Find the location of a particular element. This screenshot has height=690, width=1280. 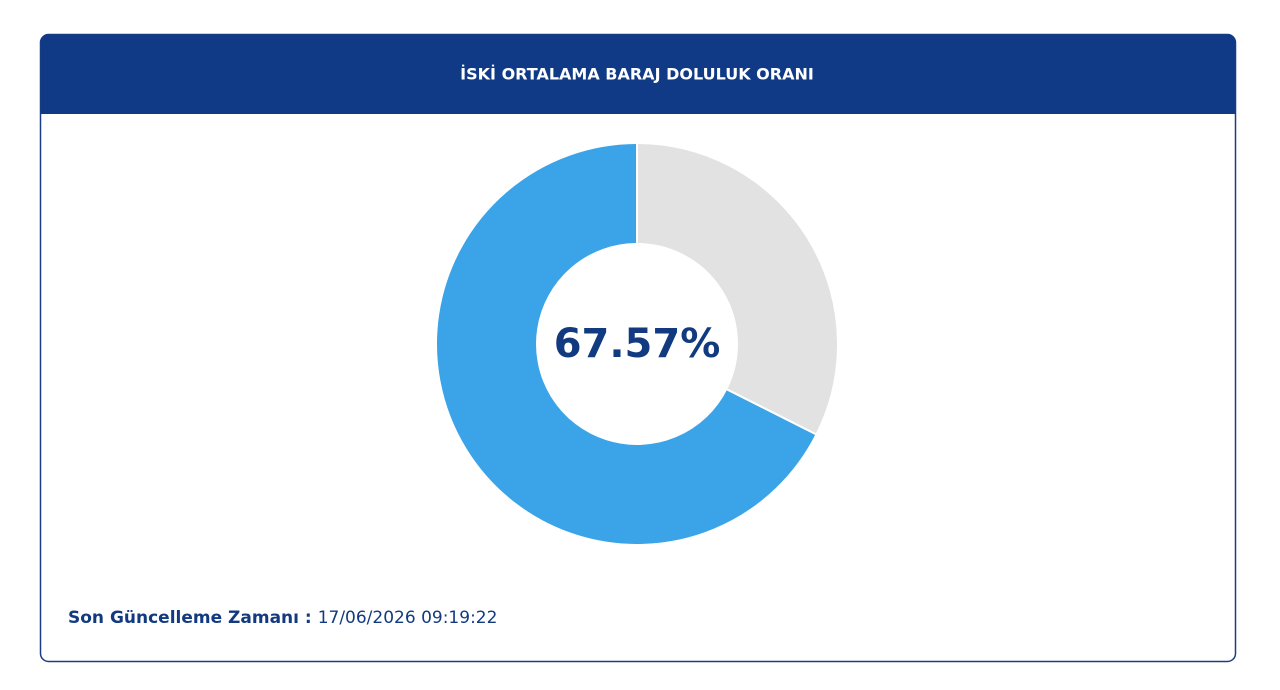

footer-label: Son Güncelleme Zamanı : is located at coordinates (190, 618).